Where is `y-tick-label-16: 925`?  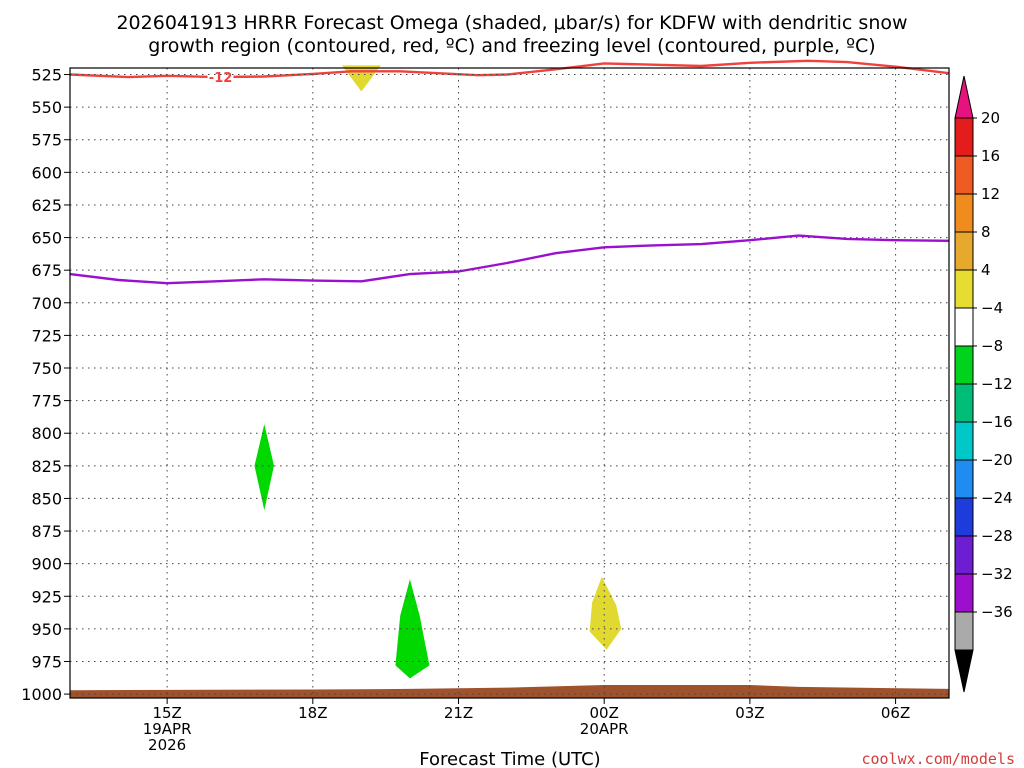 y-tick-label-16: 925 is located at coordinates (46, 596).